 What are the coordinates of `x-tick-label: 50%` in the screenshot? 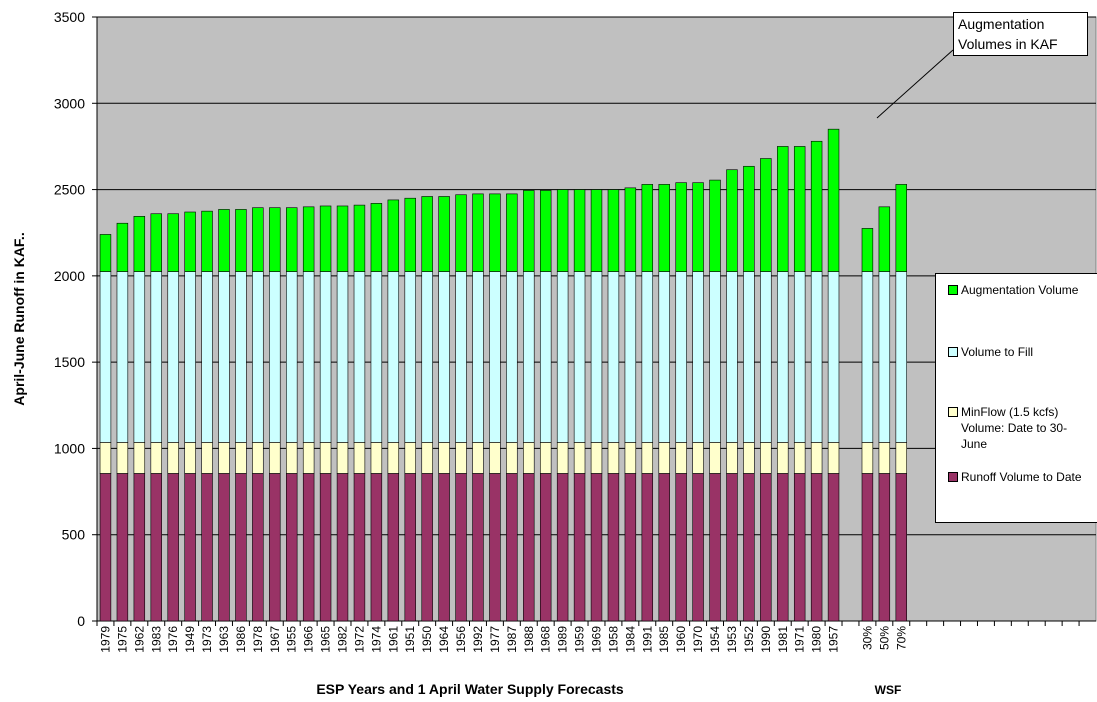 It's located at (884, 638).